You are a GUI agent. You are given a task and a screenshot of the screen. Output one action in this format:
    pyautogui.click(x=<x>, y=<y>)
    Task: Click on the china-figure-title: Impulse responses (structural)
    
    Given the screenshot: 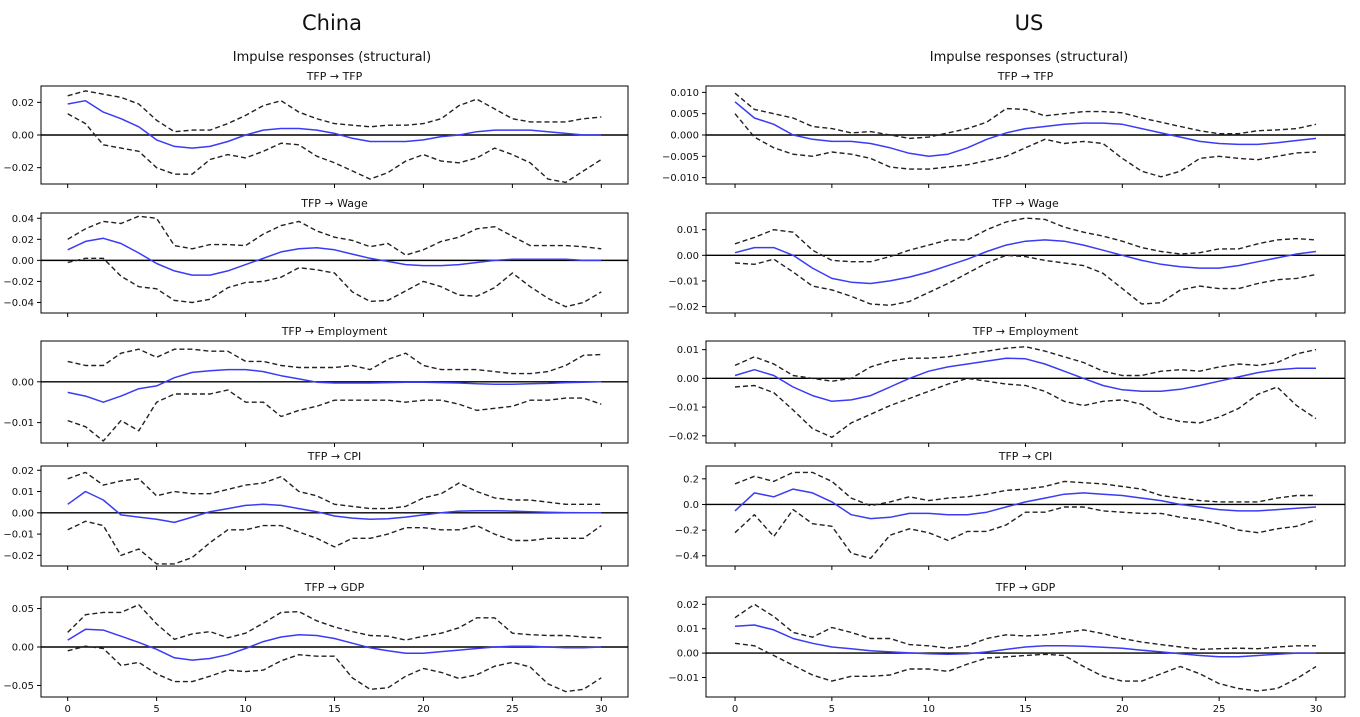 What is the action you would take?
    pyautogui.click(x=332, y=57)
    